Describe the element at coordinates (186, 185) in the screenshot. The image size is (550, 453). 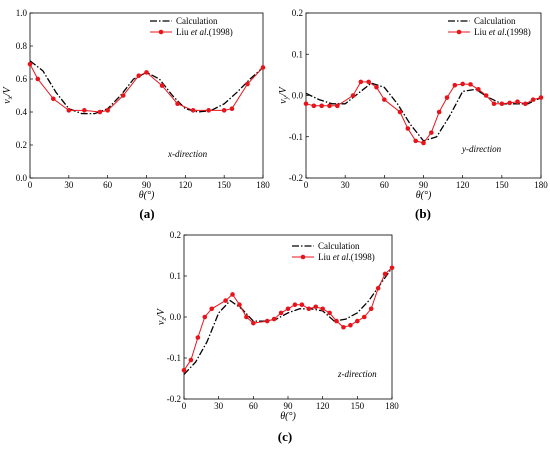
I see `x-tick-label: 120` at that location.